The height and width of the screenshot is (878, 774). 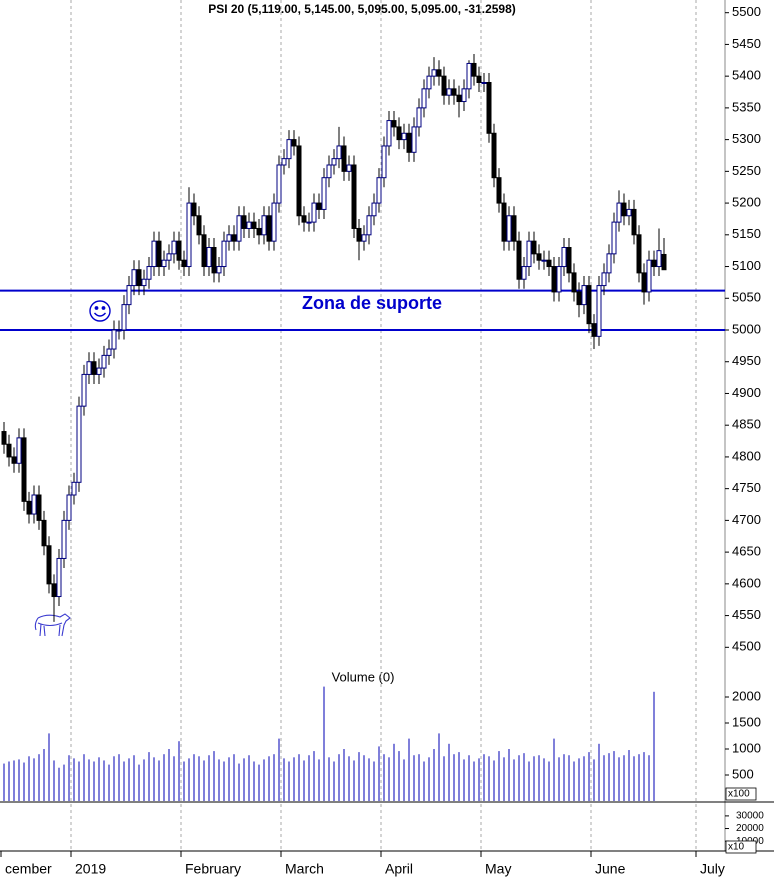 I want to click on y-tick-label: 5300, so click(x=746, y=138).